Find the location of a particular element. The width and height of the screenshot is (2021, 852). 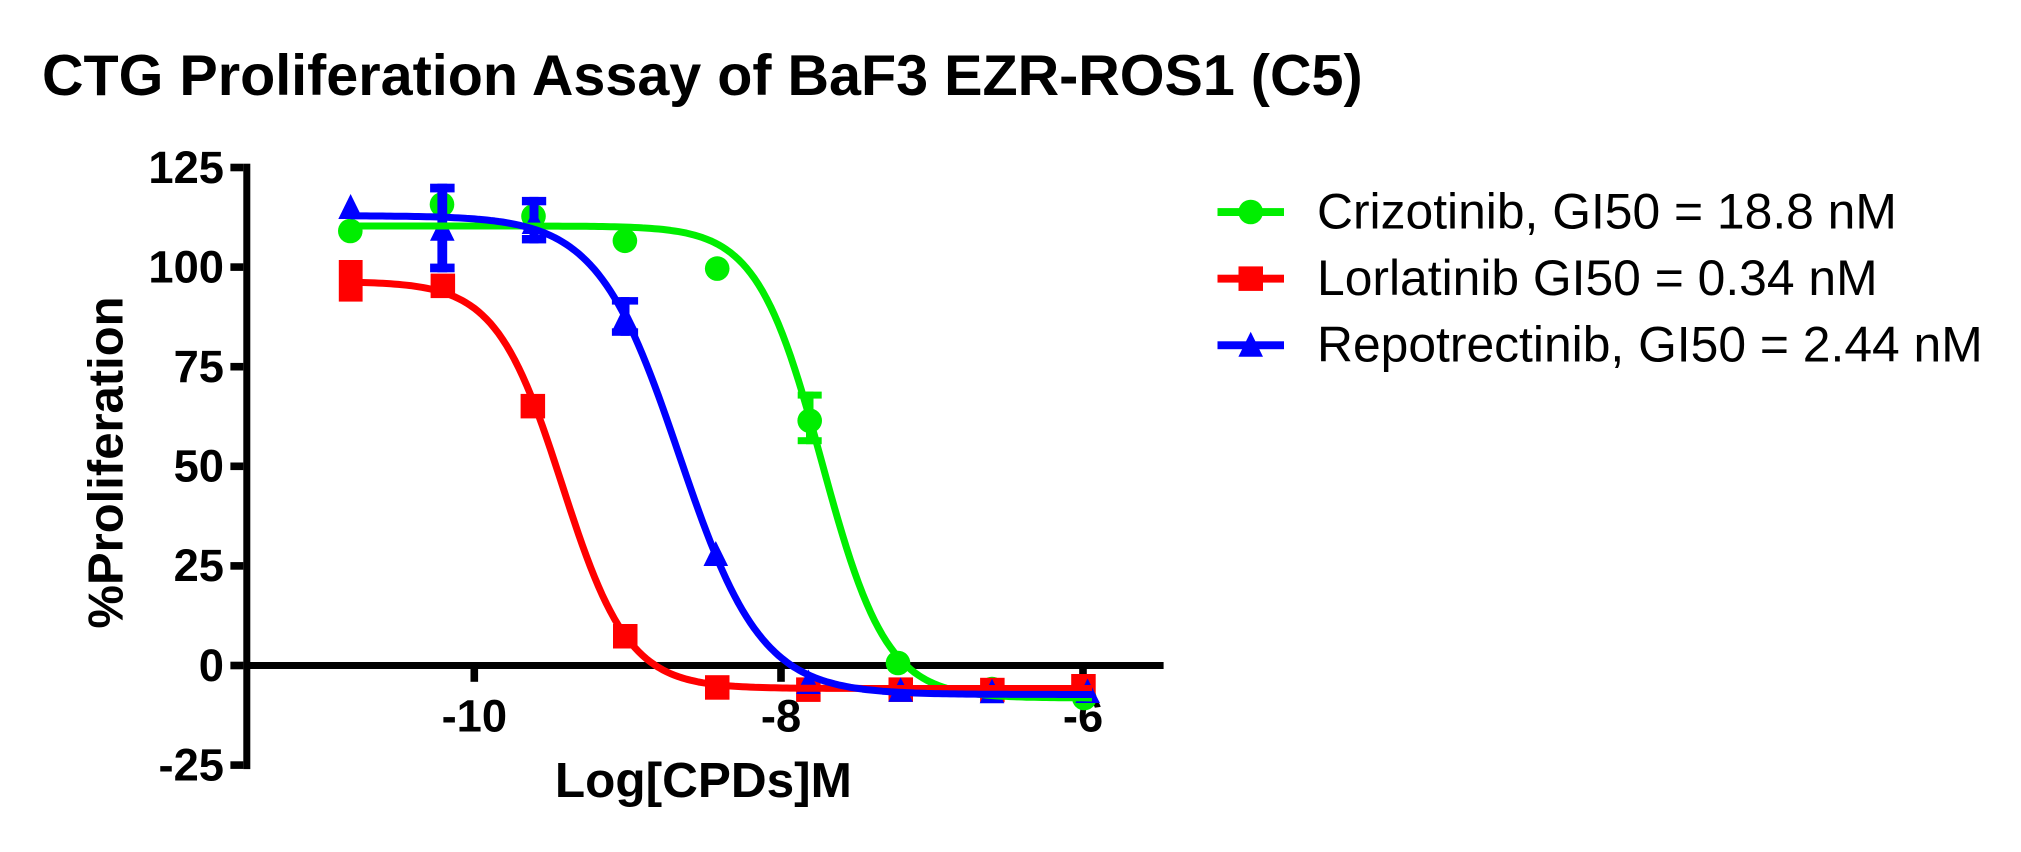

svg-text: 25 is located at coordinates (199, 565).